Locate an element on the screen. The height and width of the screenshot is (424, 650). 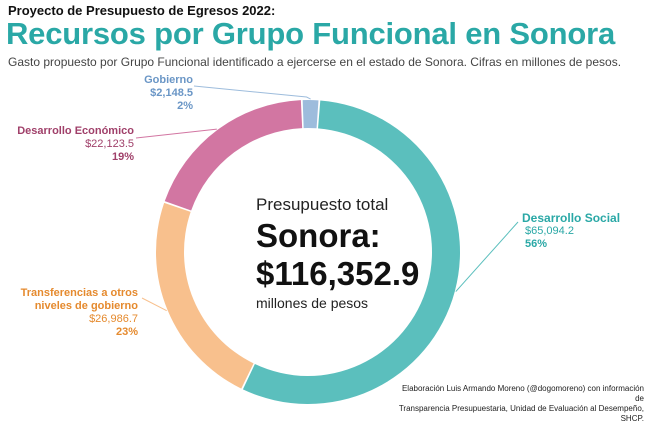
label-gobierno: Gobierno $2,148.5 2% is located at coordinates (153, 93).